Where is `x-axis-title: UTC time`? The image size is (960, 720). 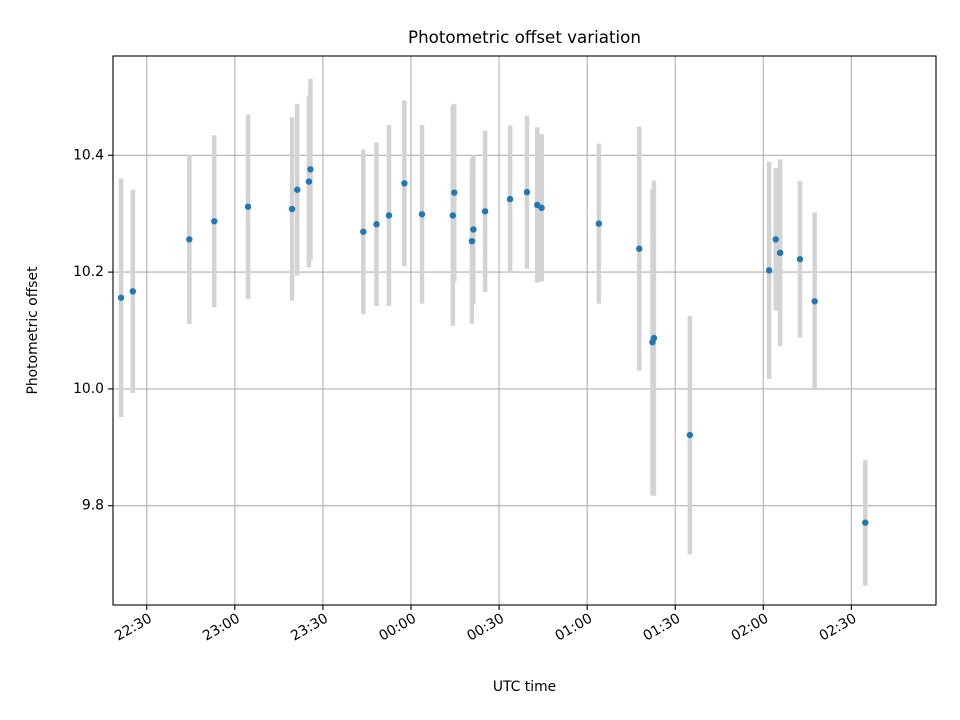
x-axis-title: UTC time is located at coordinates (524, 687).